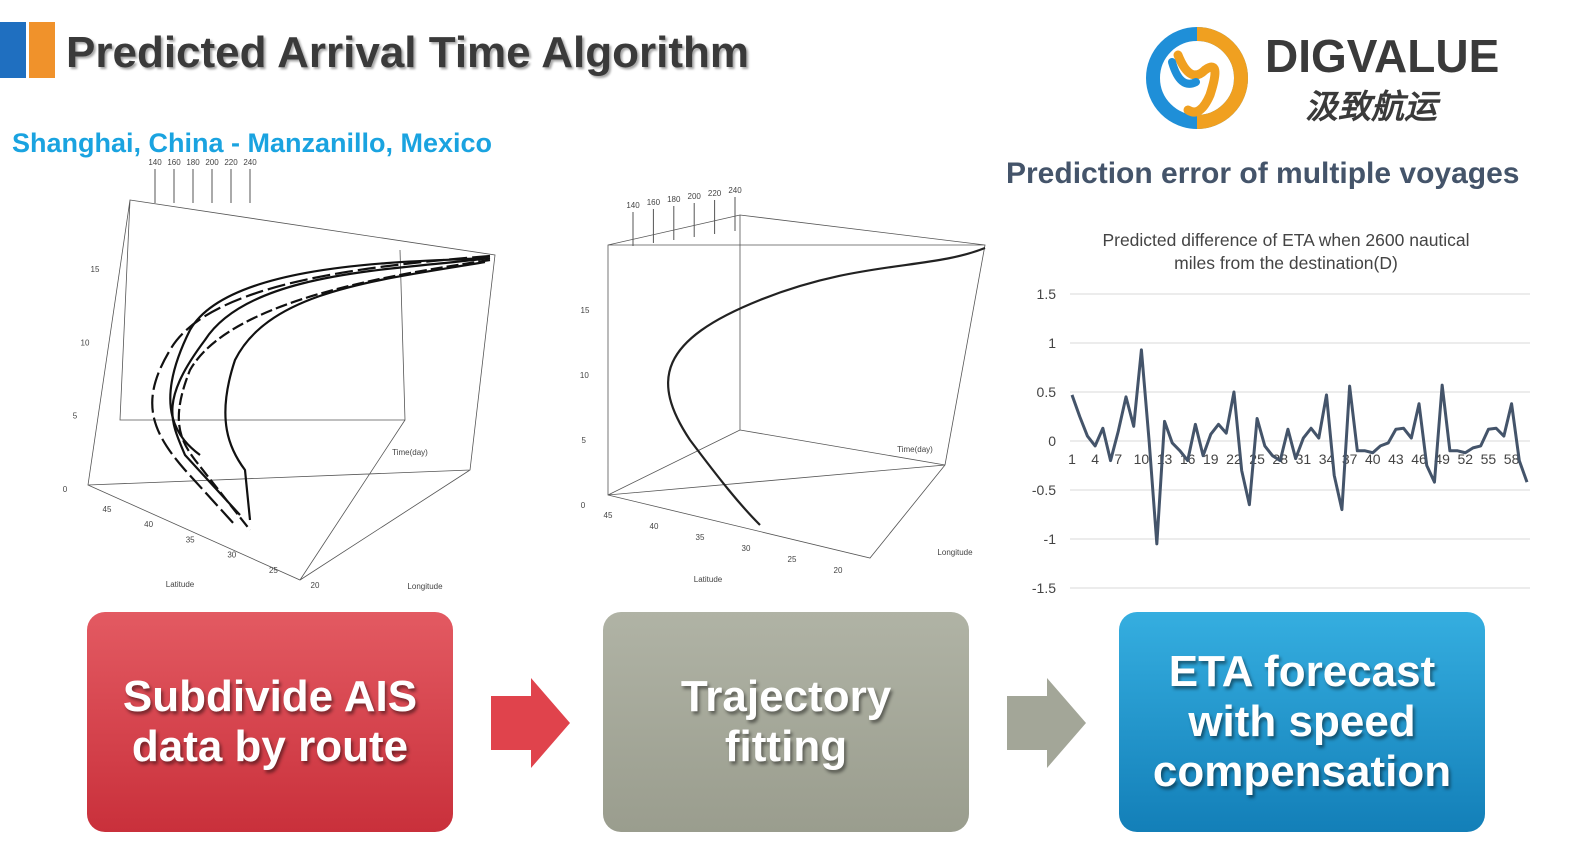 This screenshot has width=1592, height=851. I want to click on y-tick-label: -0.5, so click(1044, 490).